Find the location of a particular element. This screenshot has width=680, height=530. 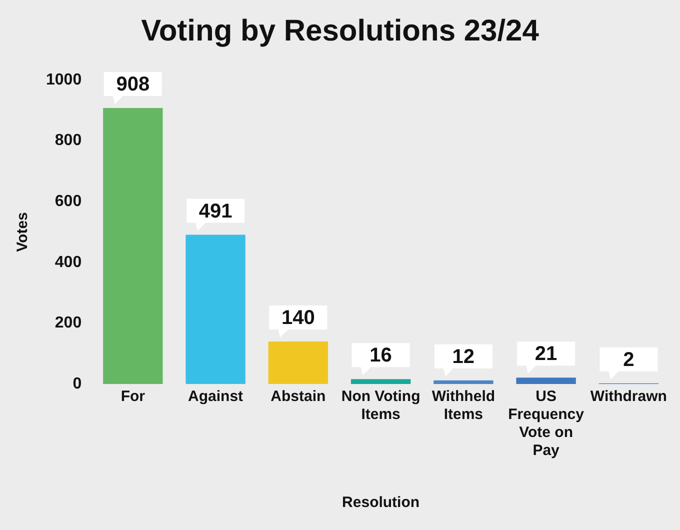

y-tick-label: 0 is located at coordinates (77, 383).